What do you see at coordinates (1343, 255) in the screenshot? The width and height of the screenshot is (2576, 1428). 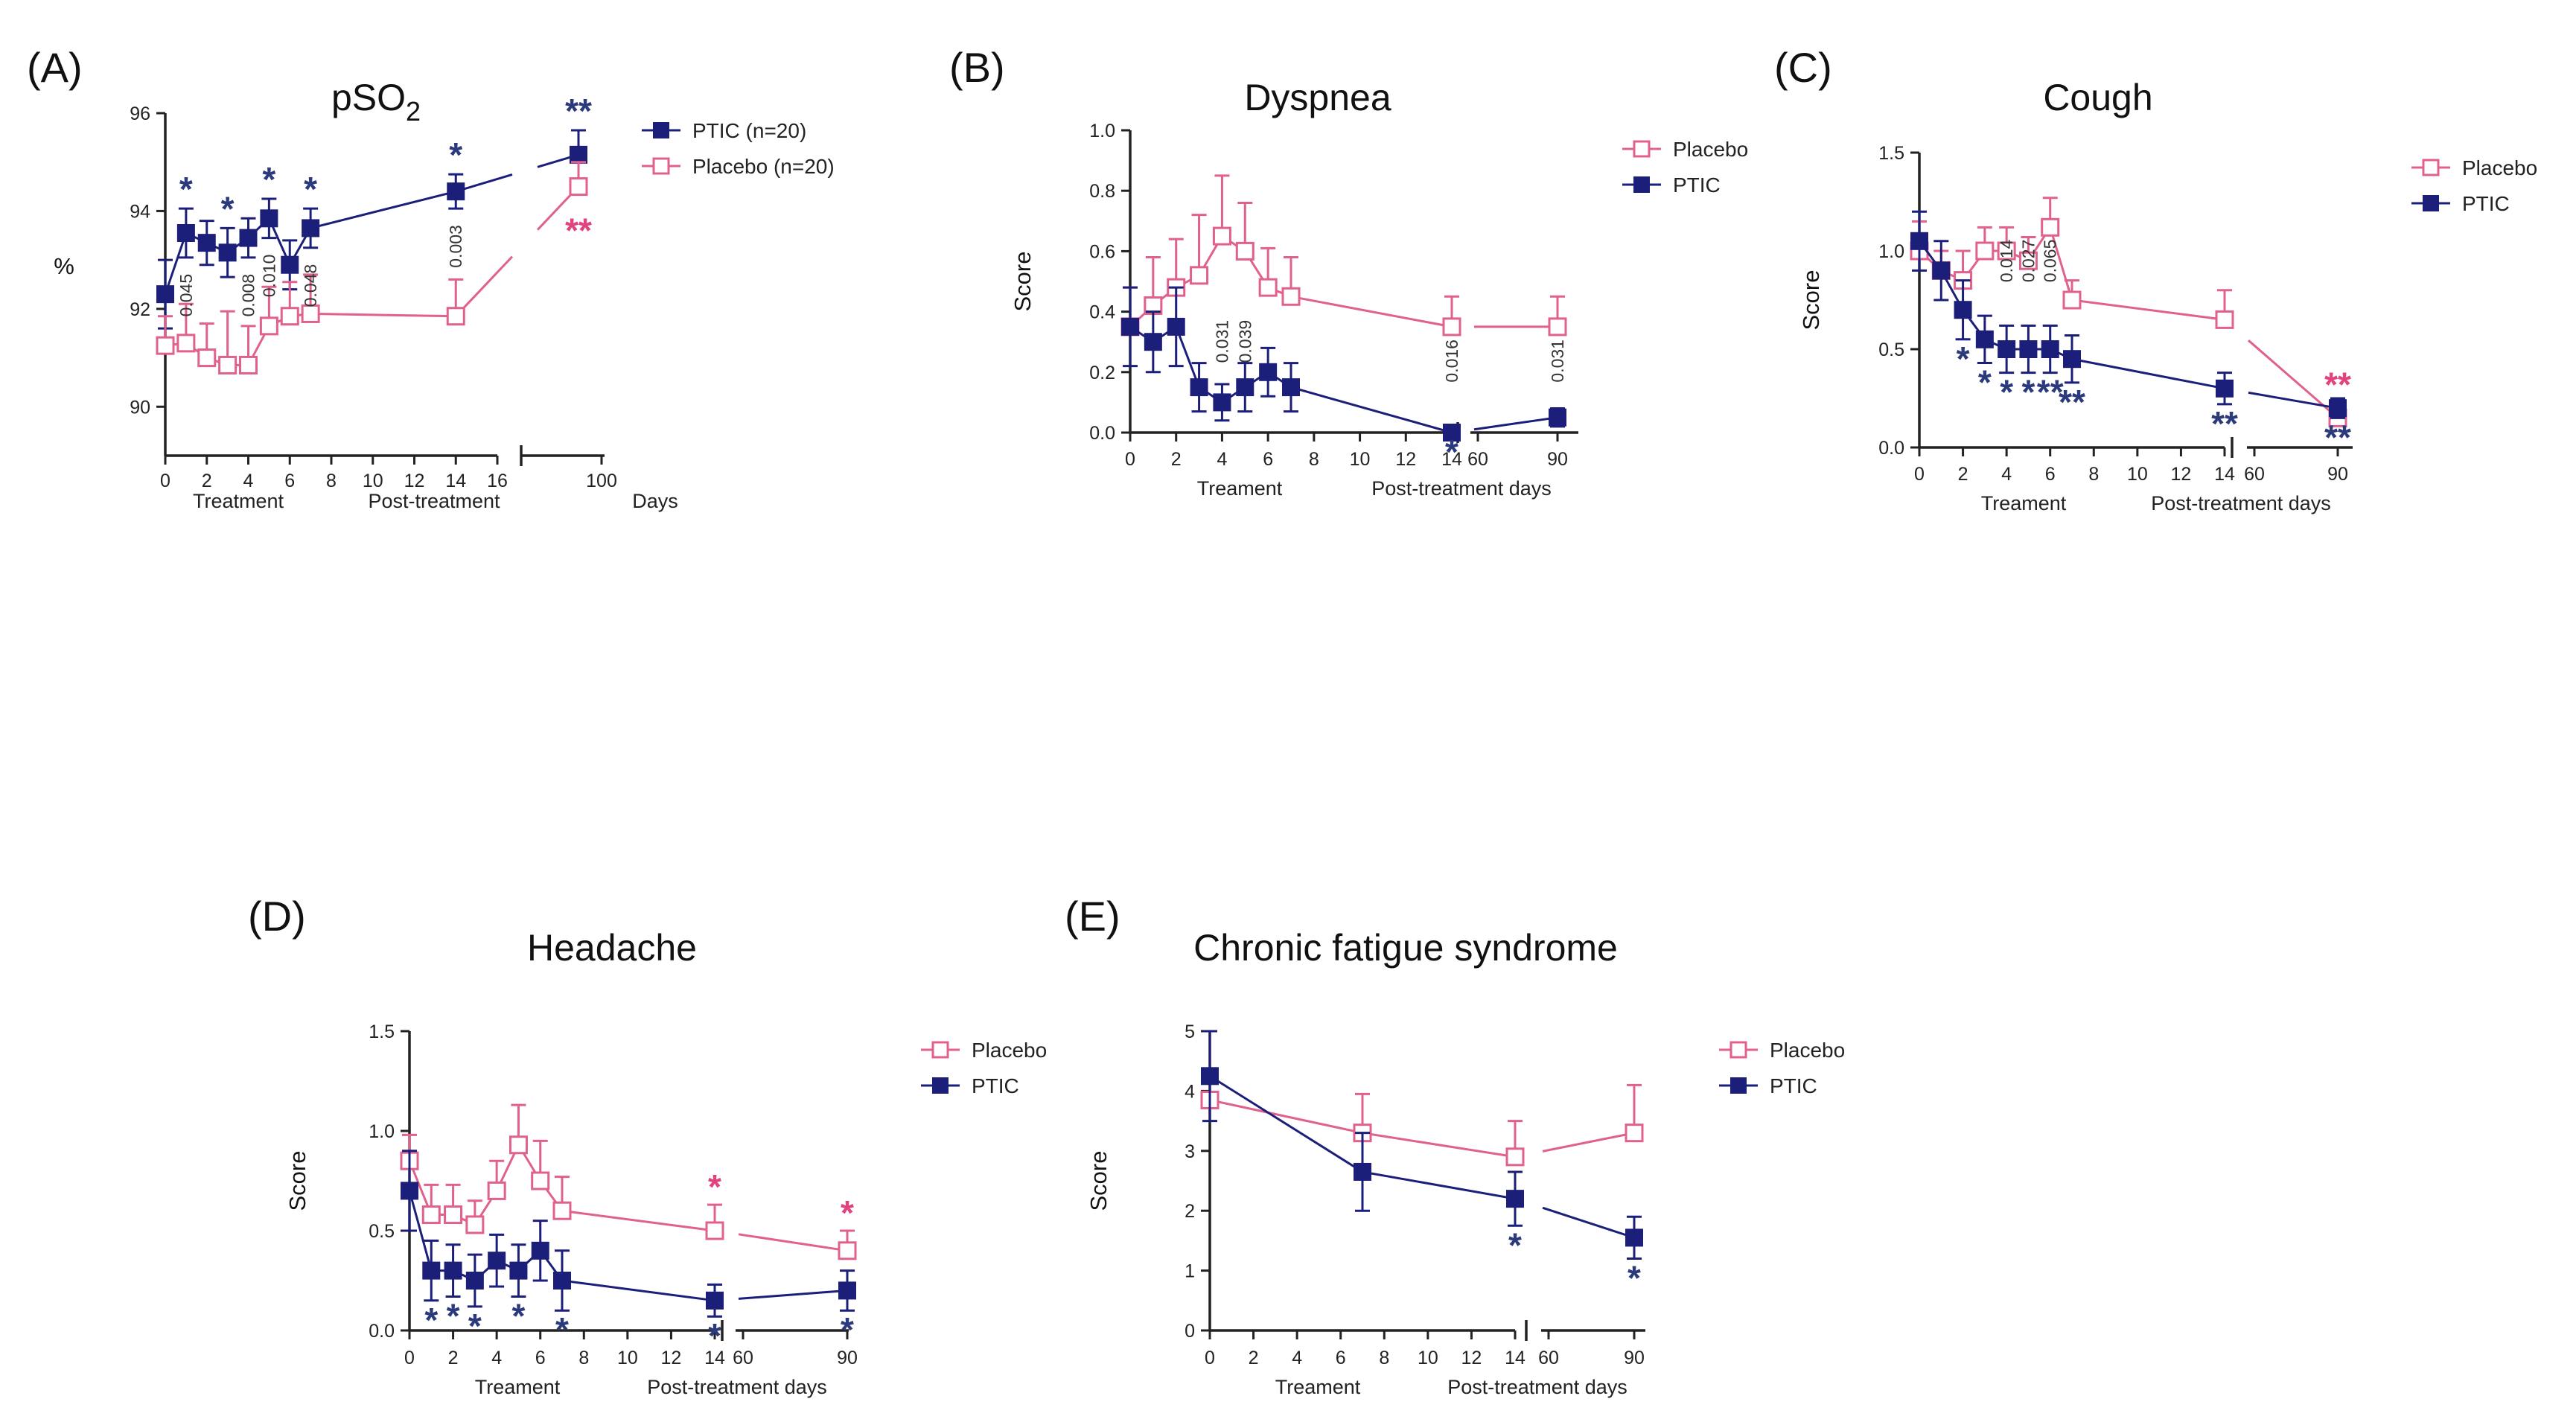 I see `series-placebo` at bounding box center [1343, 255].